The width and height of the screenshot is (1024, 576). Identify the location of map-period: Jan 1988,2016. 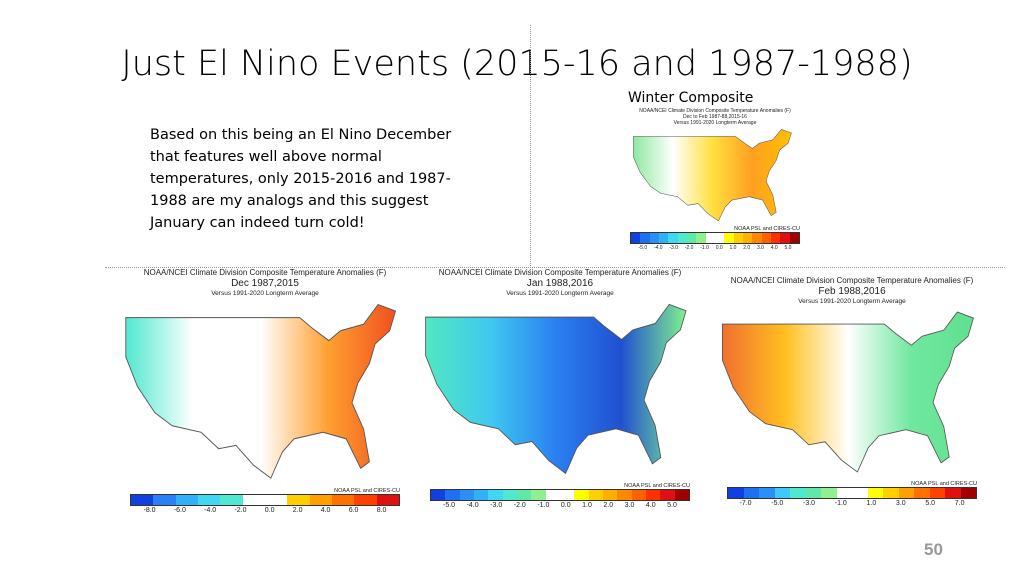
(560, 283).